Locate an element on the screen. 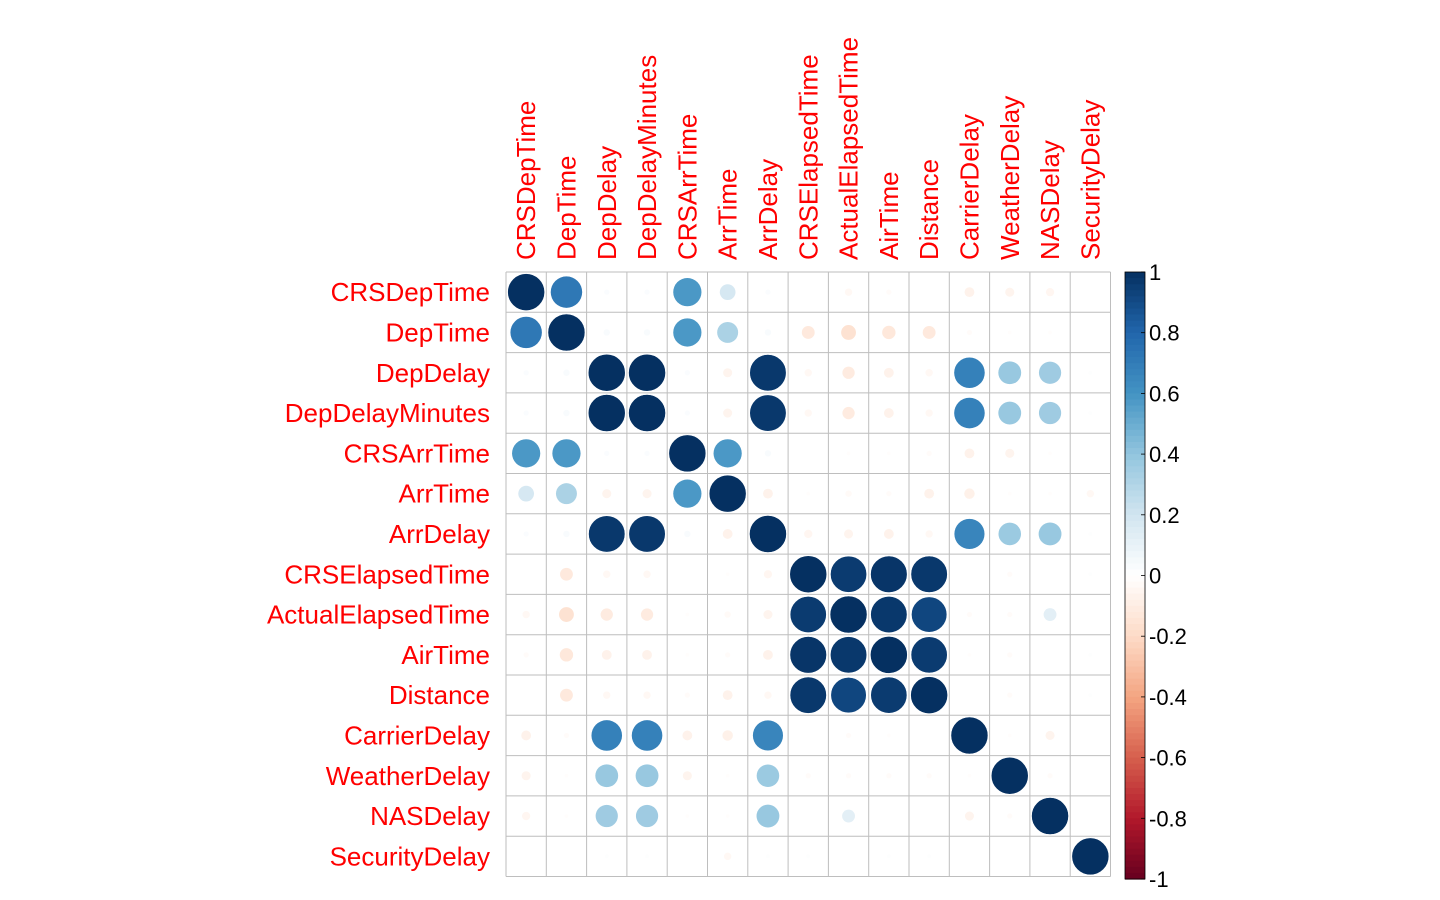 Image resolution: width=1440 pixels, height=900 pixels. corr-circle-DepTime-CarrierDelay is located at coordinates (969, 332).